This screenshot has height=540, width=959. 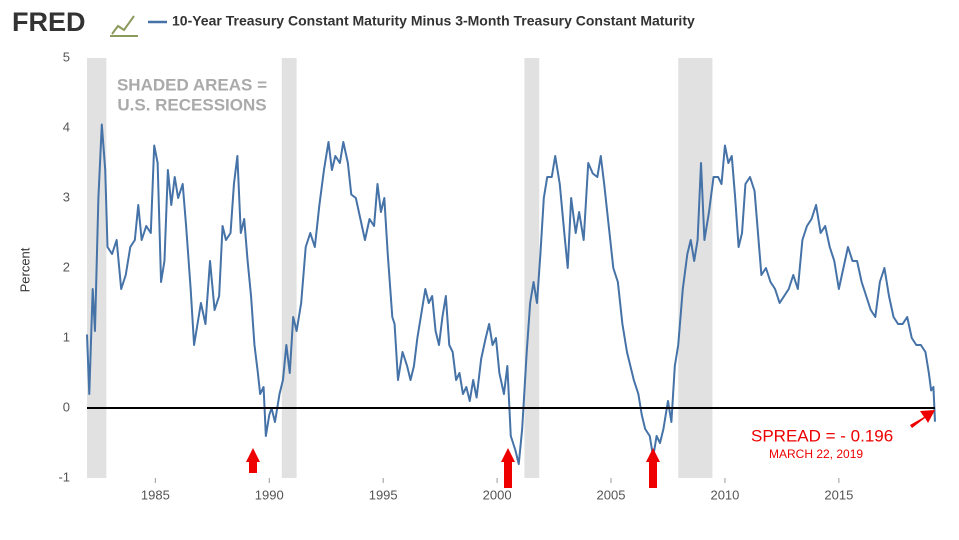 What do you see at coordinates (816, 454) in the screenshot?
I see `annotation: MARCH 22, 2019` at bounding box center [816, 454].